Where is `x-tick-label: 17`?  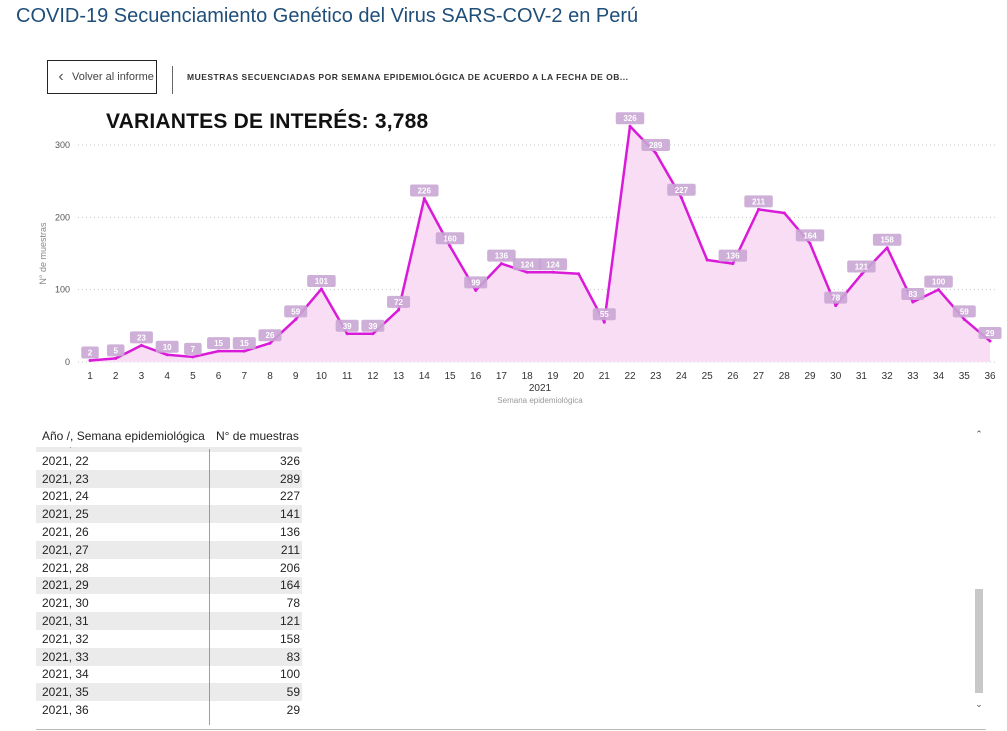 x-tick-label: 17 is located at coordinates (502, 376).